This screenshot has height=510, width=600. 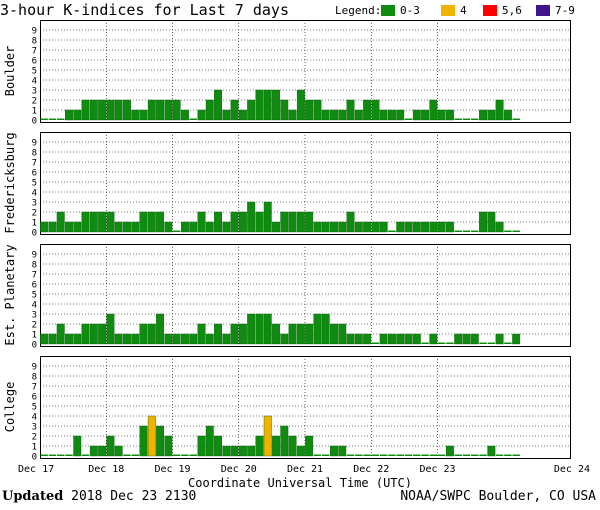 I want to click on y-tick-label: 0, so click(x=34, y=458).